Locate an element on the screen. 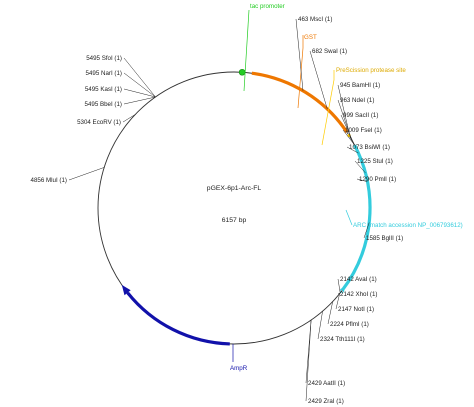 This screenshot has height=407, width=474. plasmid-name: pGEX-6p1-Arc-FL is located at coordinates (234, 188).